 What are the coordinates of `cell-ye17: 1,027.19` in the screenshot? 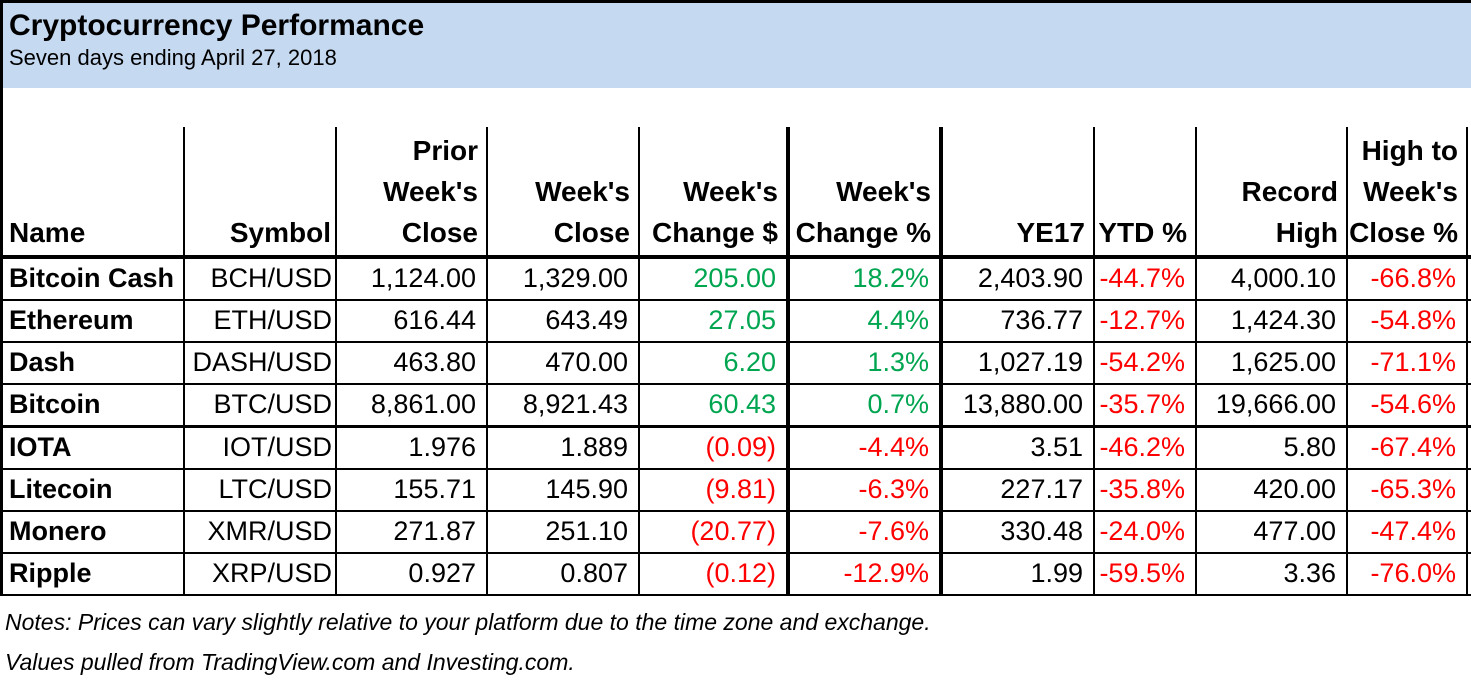 It's located at (1019, 363).